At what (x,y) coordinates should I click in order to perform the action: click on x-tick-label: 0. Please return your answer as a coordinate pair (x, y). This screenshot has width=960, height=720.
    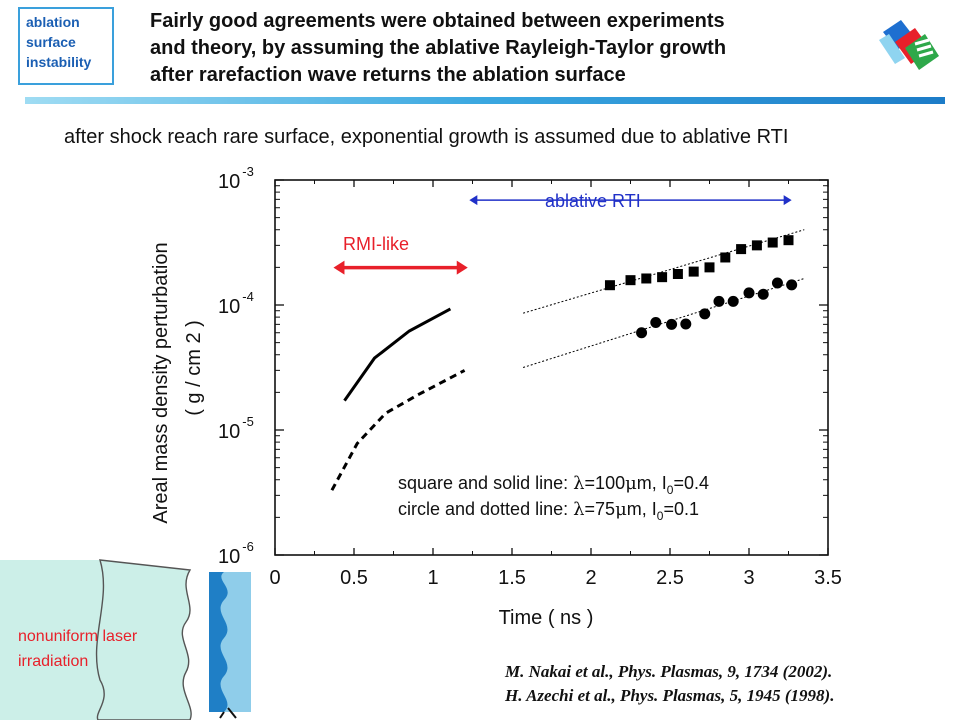
    Looking at the image, I should click on (274, 578).